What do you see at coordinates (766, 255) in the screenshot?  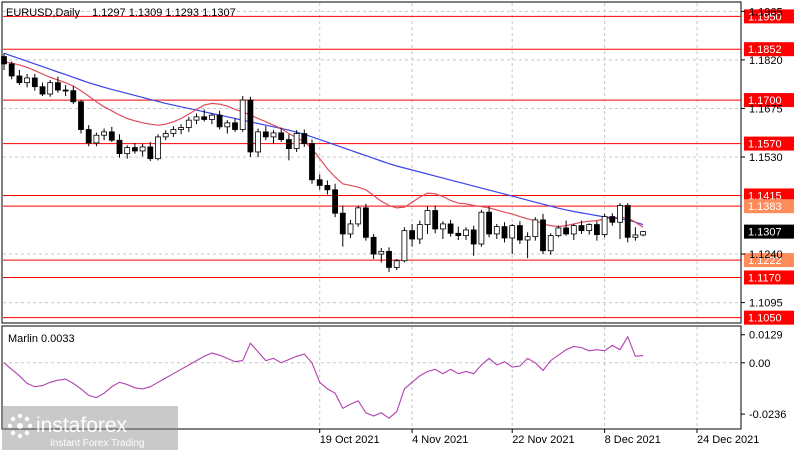 I see `price-tick-label: 1.1240` at bounding box center [766, 255].